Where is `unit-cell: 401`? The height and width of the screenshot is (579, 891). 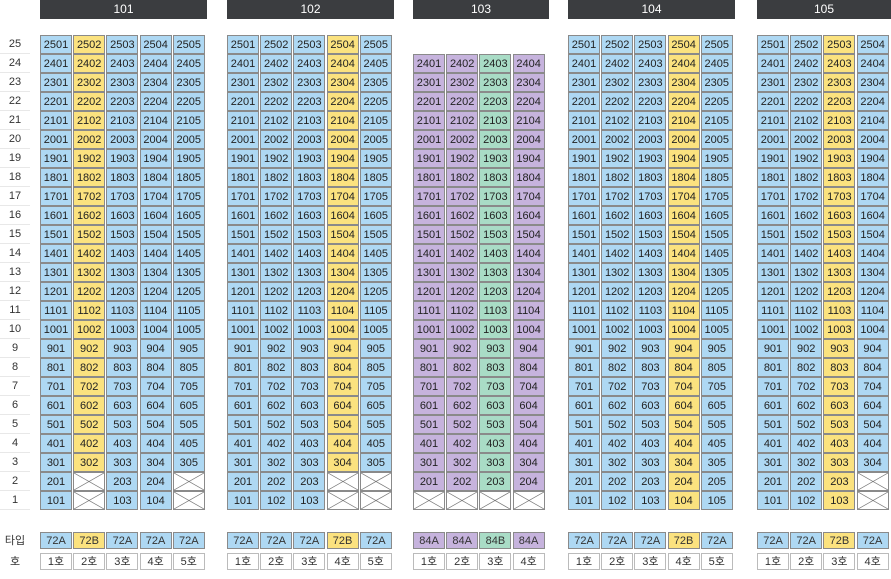 unit-cell: 401 is located at coordinates (243, 443).